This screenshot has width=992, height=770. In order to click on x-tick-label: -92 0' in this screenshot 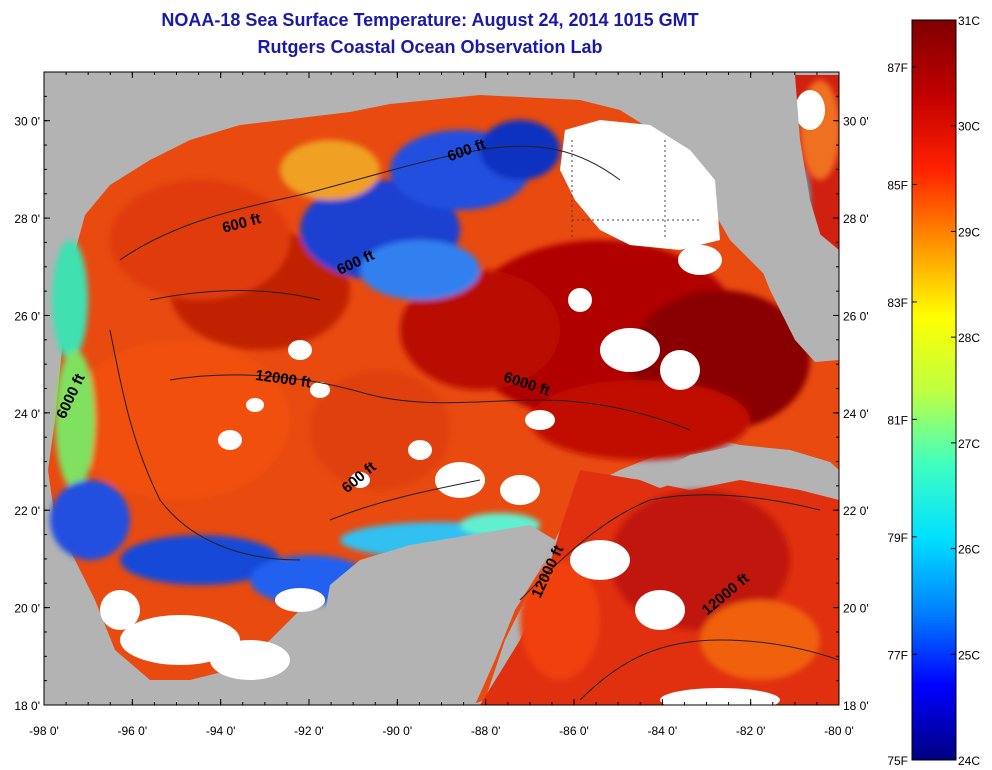, I will do `click(309, 731)`.